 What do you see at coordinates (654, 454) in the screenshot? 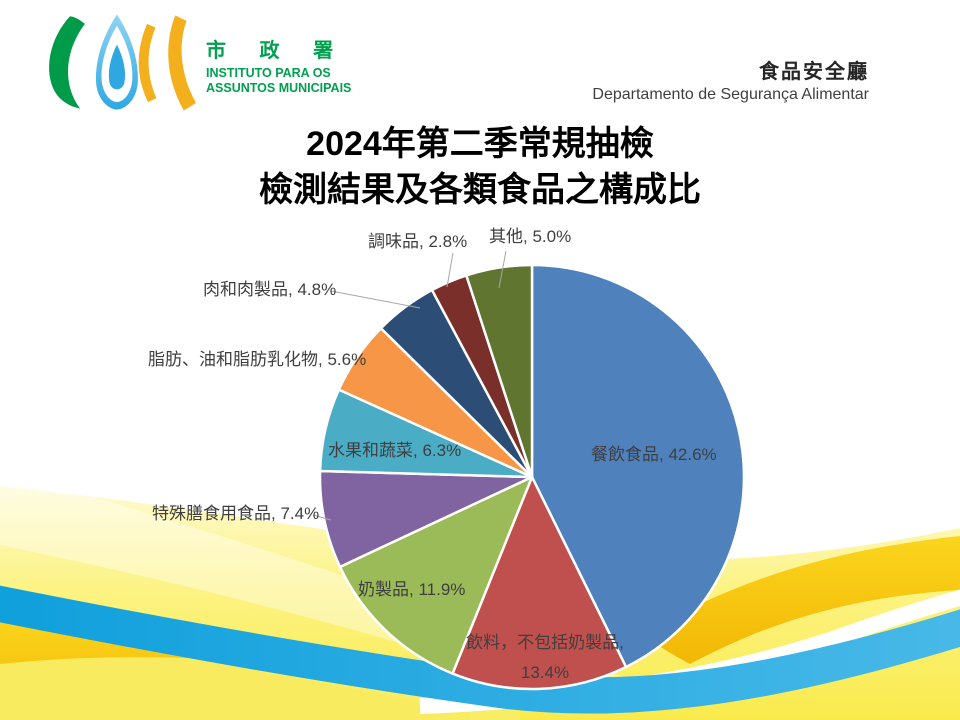
I see `pie-label-catering: 餐飲食品, 42.6%` at bounding box center [654, 454].